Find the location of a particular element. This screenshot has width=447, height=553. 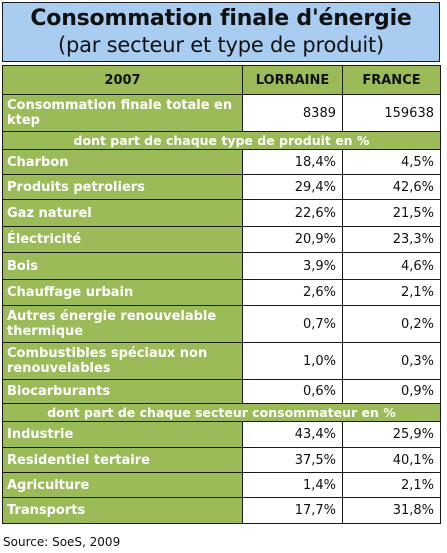

cell-lorraine: 1,0% is located at coordinates (292, 361).